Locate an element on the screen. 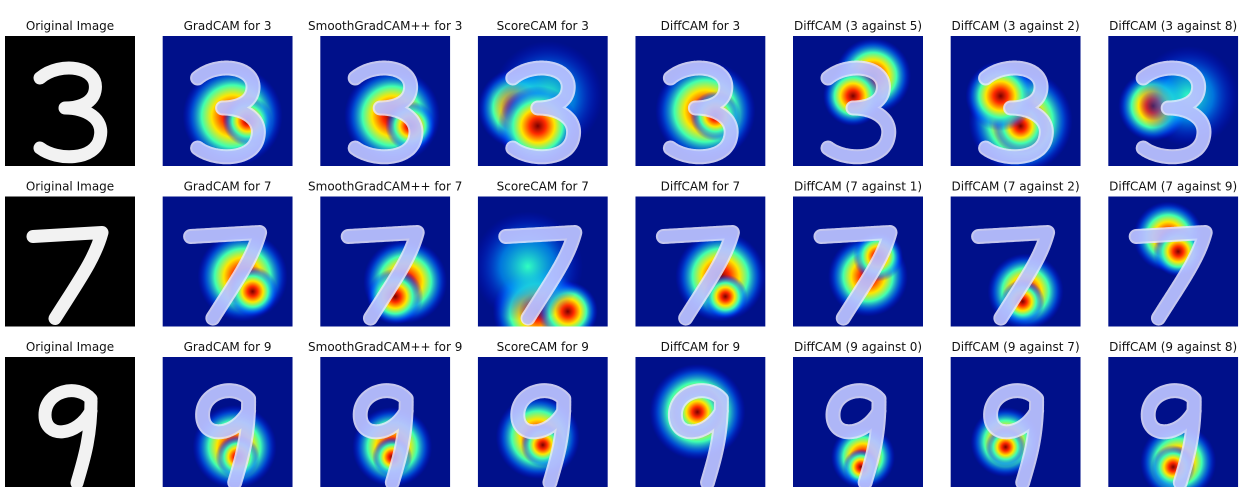  panel-title: ScoreCAM for 9 is located at coordinates (543, 347).